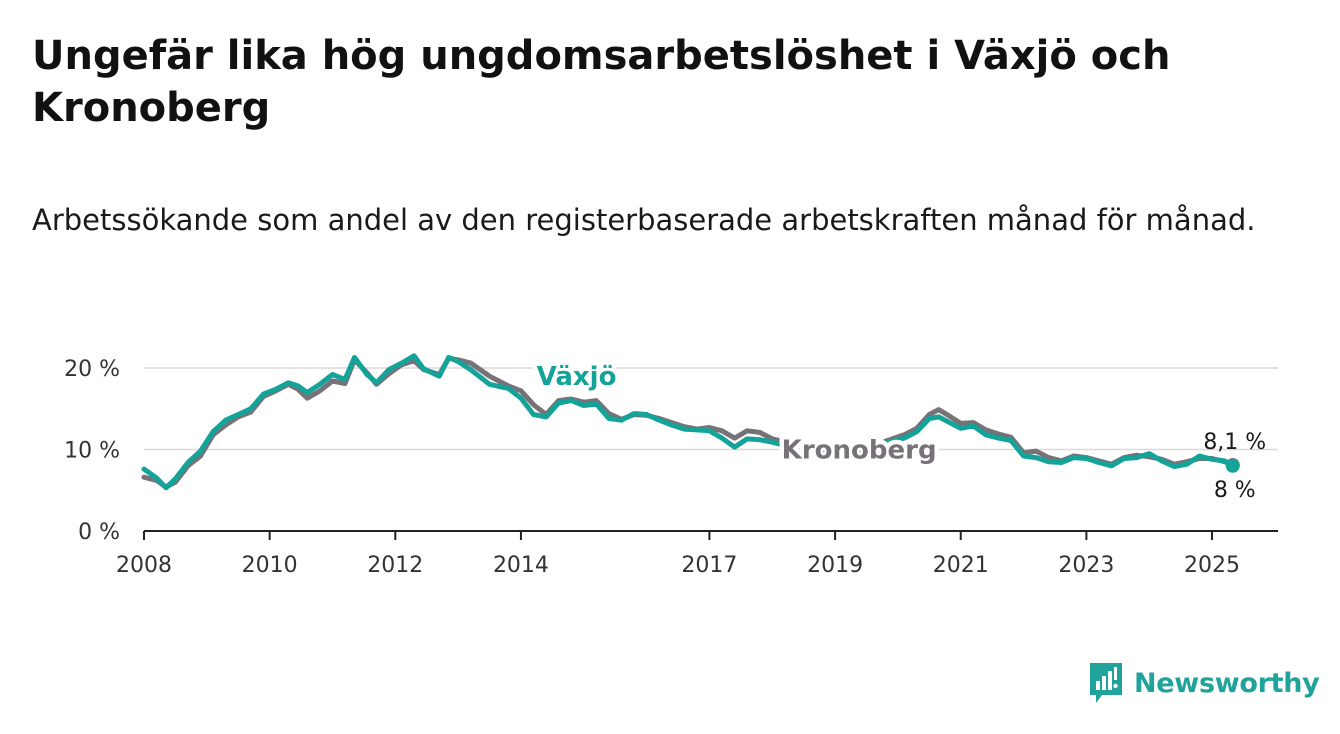  What do you see at coordinates (521, 565) in the screenshot?
I see `x-tick-label: 2014` at bounding box center [521, 565].